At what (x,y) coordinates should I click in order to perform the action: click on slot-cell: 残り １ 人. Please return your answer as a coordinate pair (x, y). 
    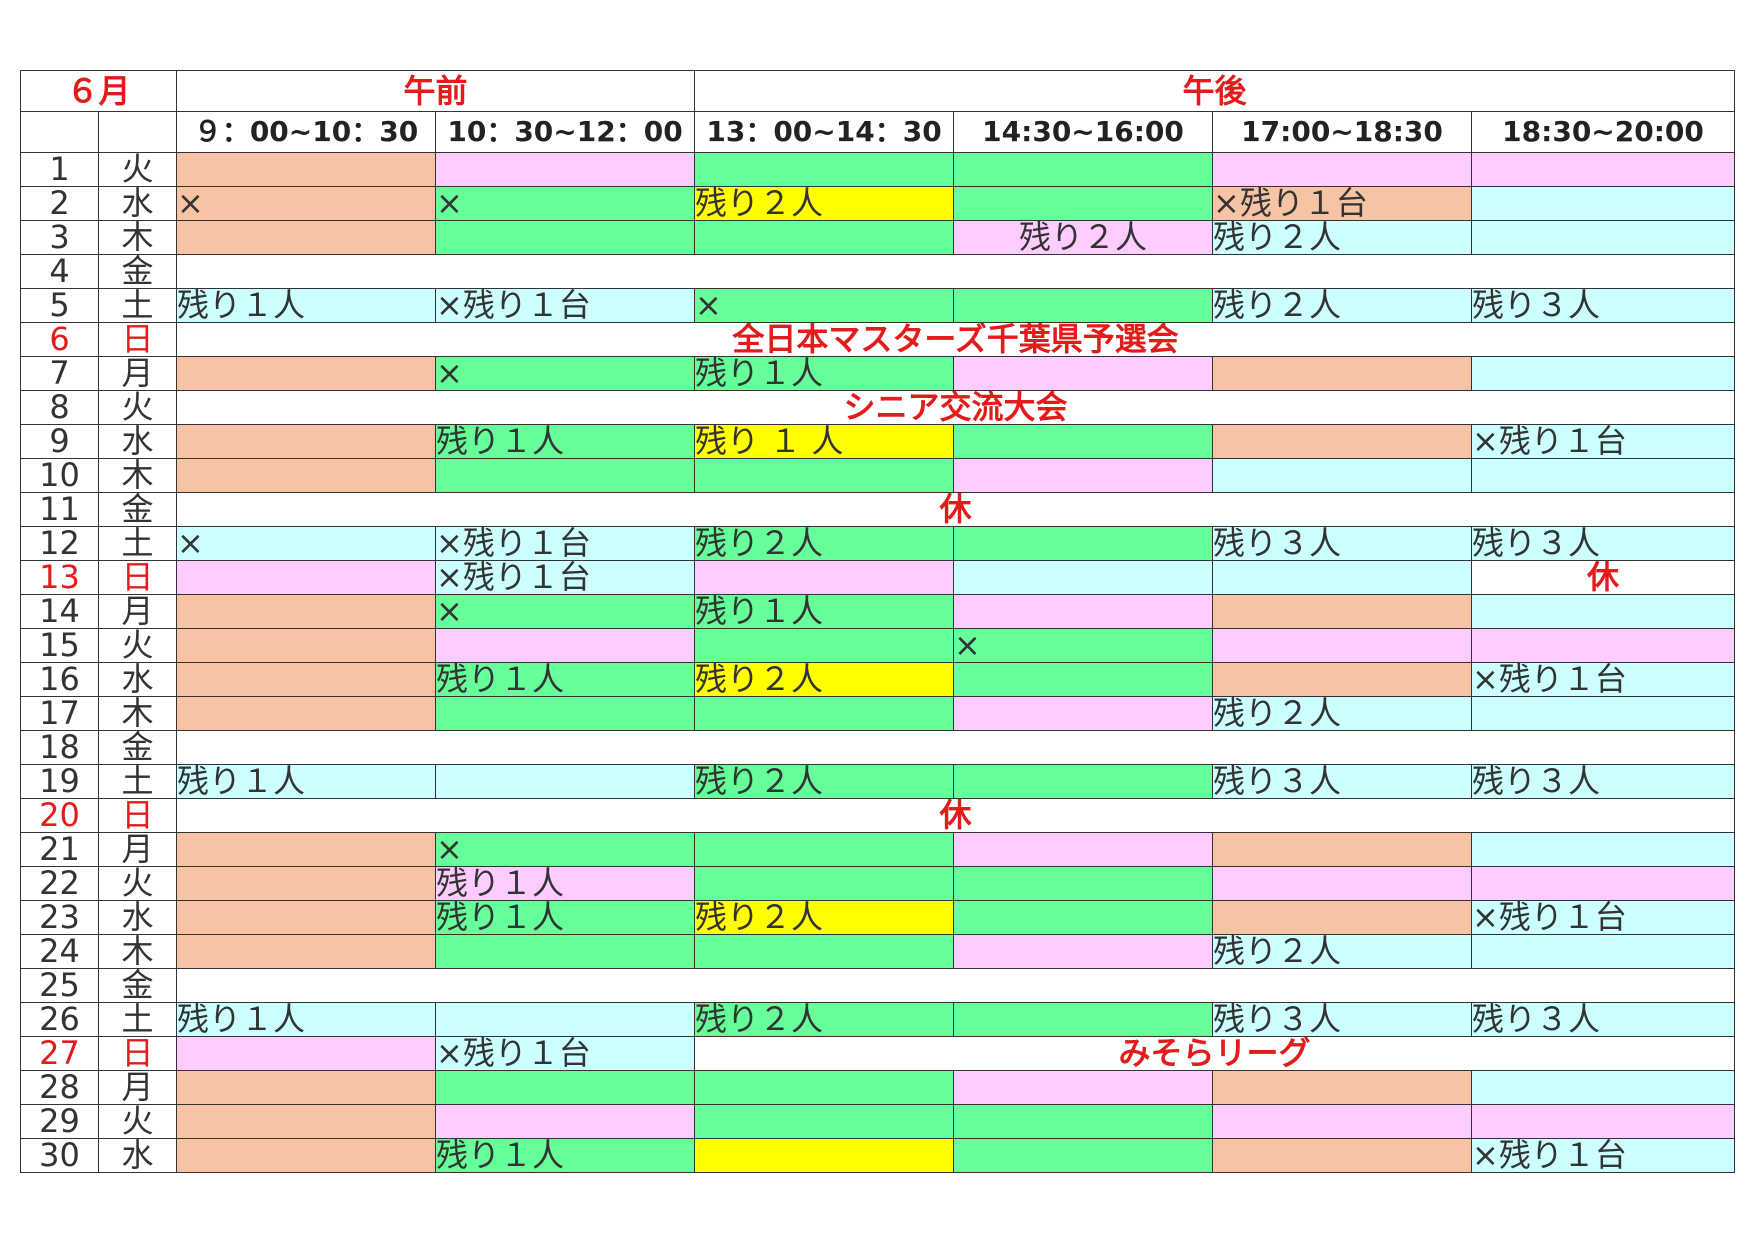
    Looking at the image, I should click on (824, 441).